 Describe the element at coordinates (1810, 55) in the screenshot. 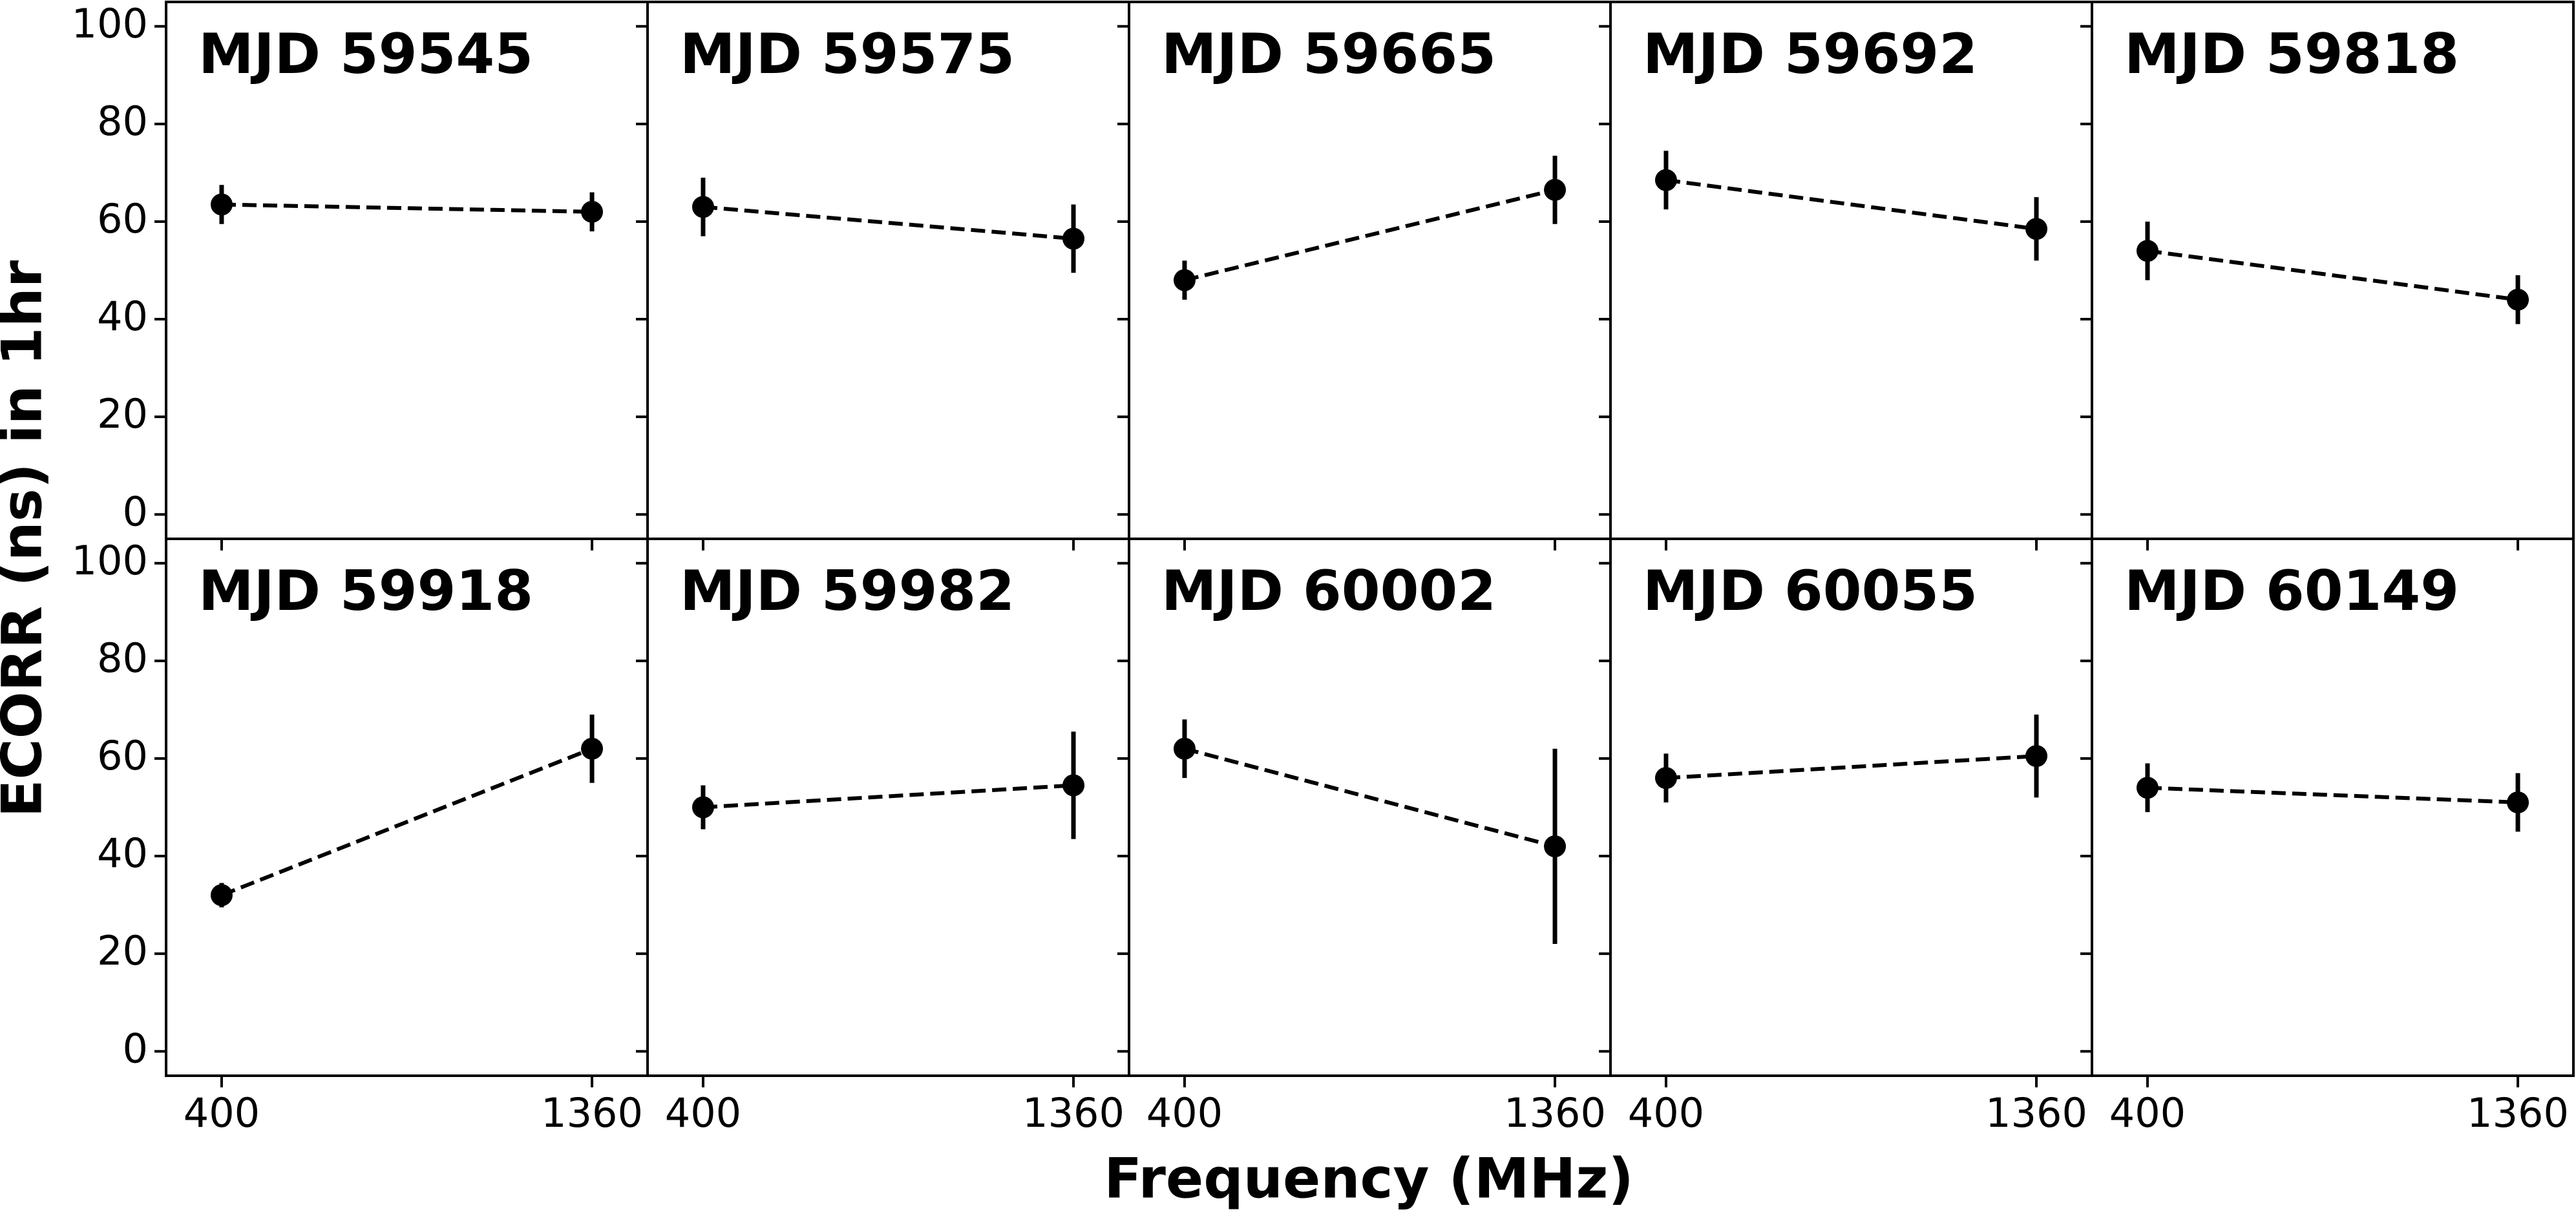

I see `panel-title: MJD 59692` at that location.